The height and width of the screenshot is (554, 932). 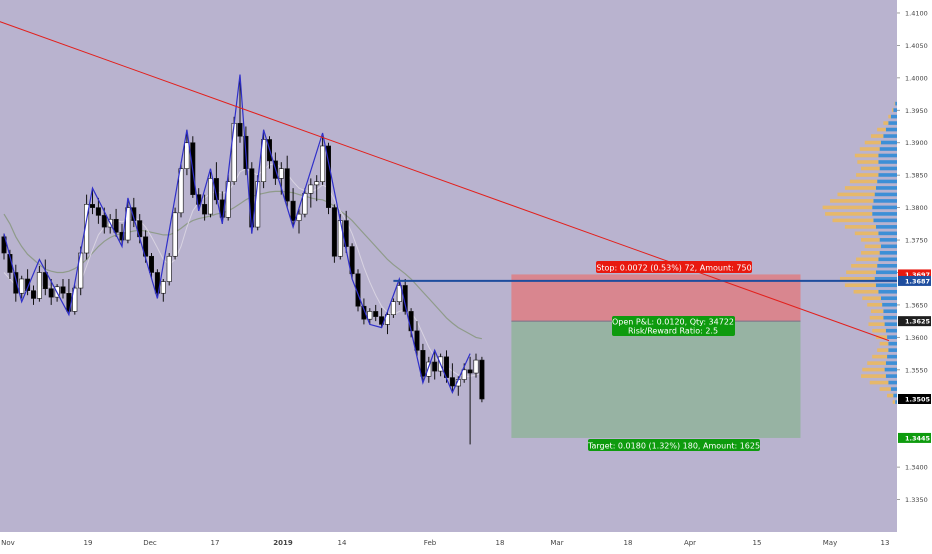 I want to click on price-tick-label: 1.4100, so click(x=916, y=13).